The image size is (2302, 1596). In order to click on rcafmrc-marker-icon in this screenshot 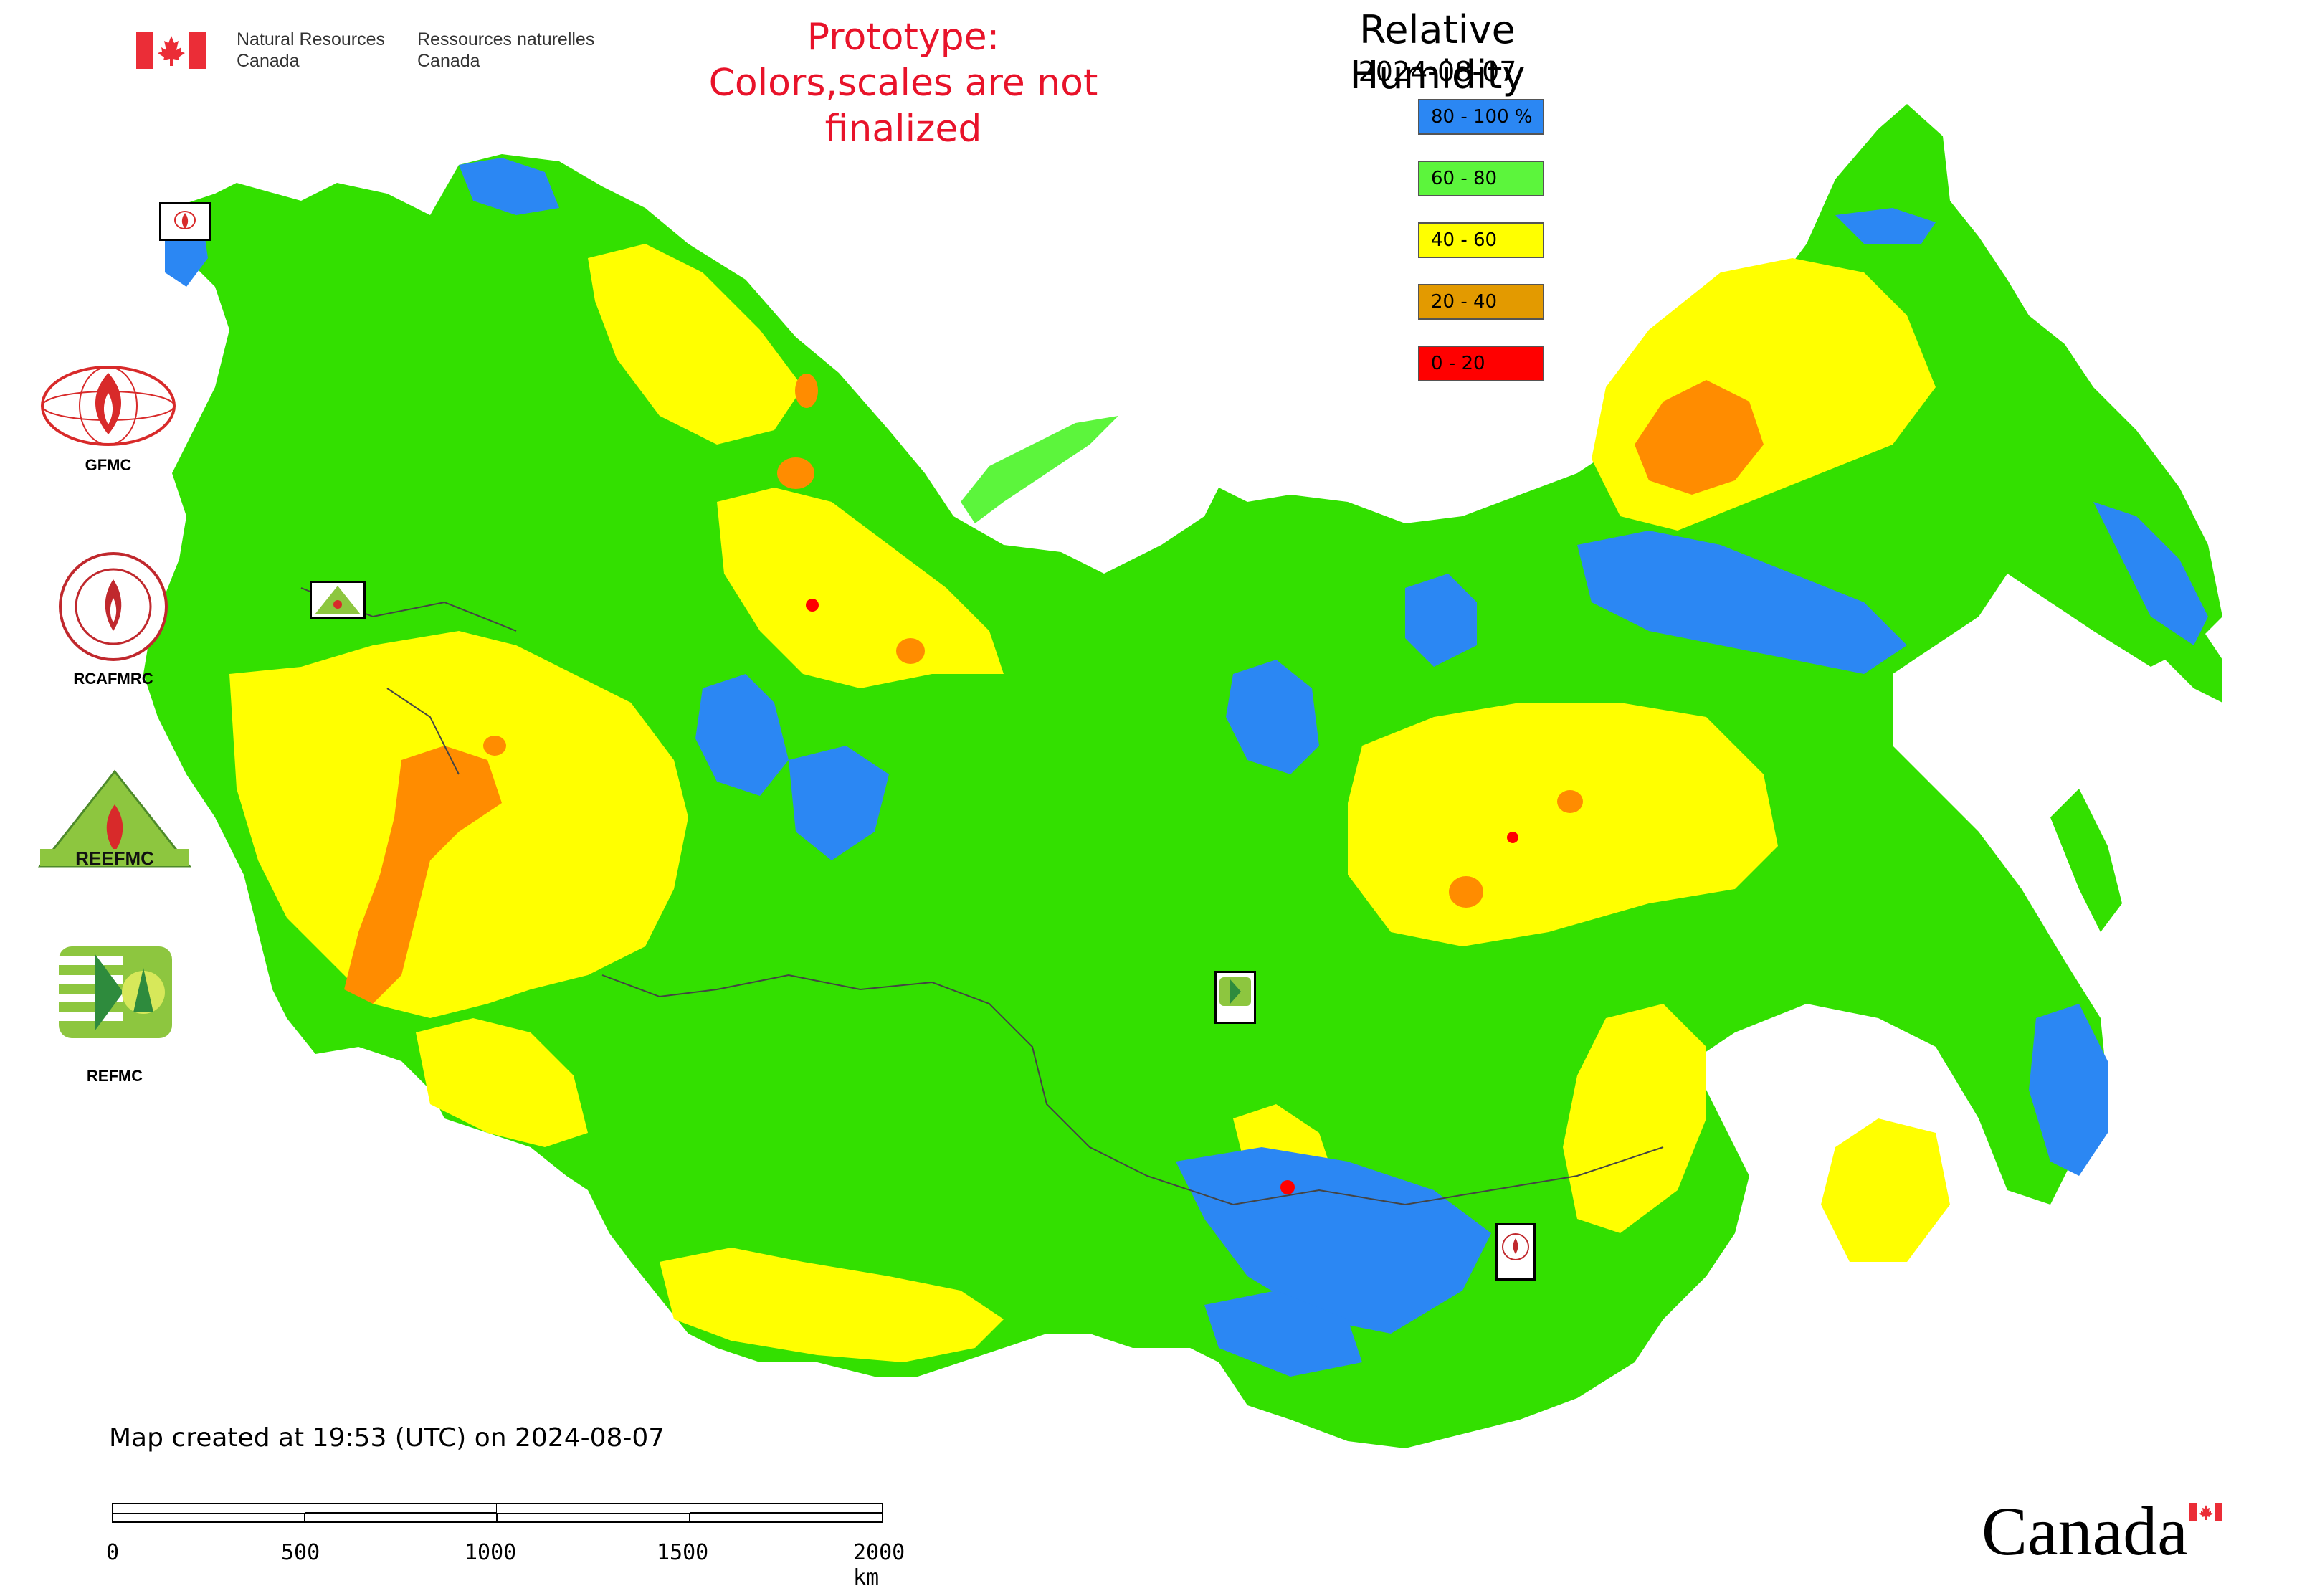, I will do `click(1516, 1246)`.